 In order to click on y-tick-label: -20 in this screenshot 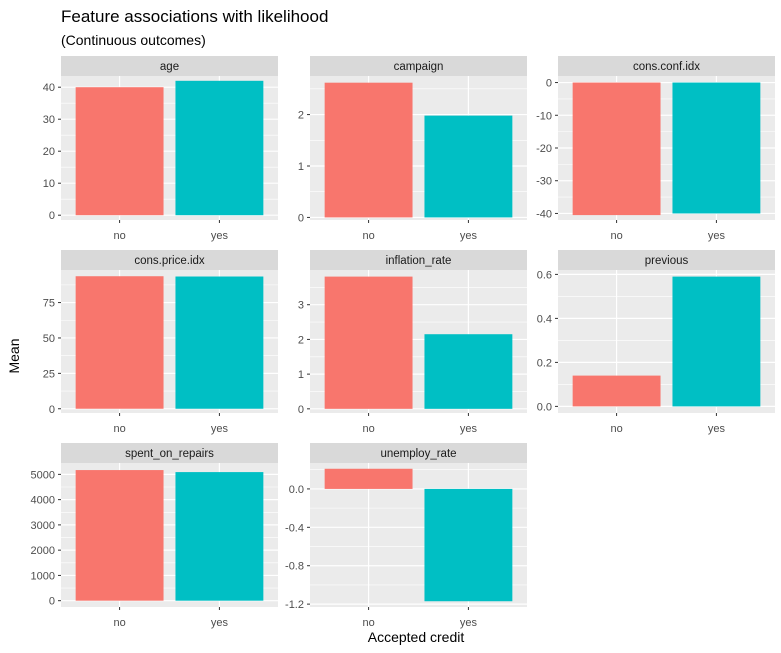, I will do `click(544, 149)`.